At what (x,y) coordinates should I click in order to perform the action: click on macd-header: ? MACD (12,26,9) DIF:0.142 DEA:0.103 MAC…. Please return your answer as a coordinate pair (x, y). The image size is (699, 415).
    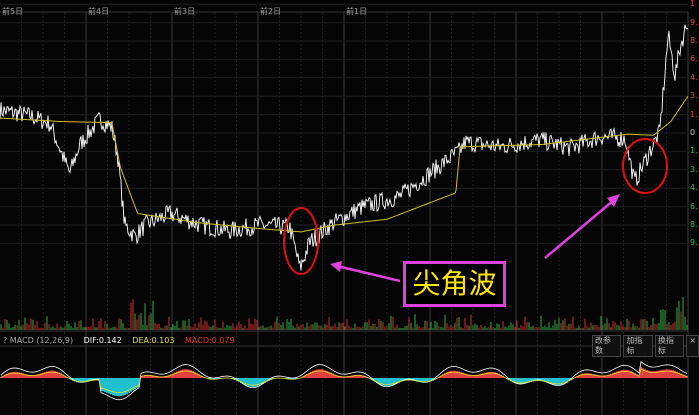
    Looking at the image, I should click on (123, 340).